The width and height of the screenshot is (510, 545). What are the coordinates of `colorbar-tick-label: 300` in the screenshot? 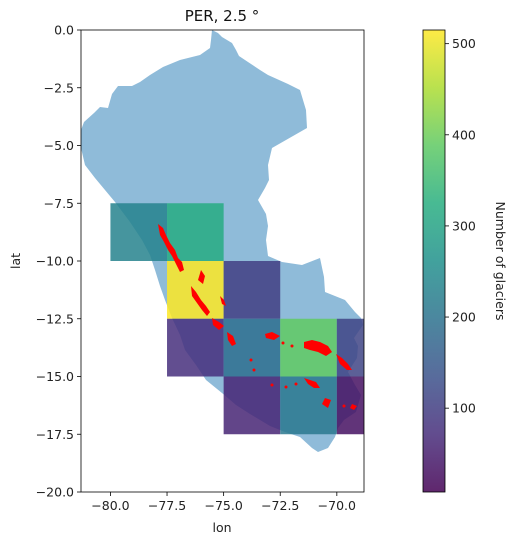 It's located at (464, 225).